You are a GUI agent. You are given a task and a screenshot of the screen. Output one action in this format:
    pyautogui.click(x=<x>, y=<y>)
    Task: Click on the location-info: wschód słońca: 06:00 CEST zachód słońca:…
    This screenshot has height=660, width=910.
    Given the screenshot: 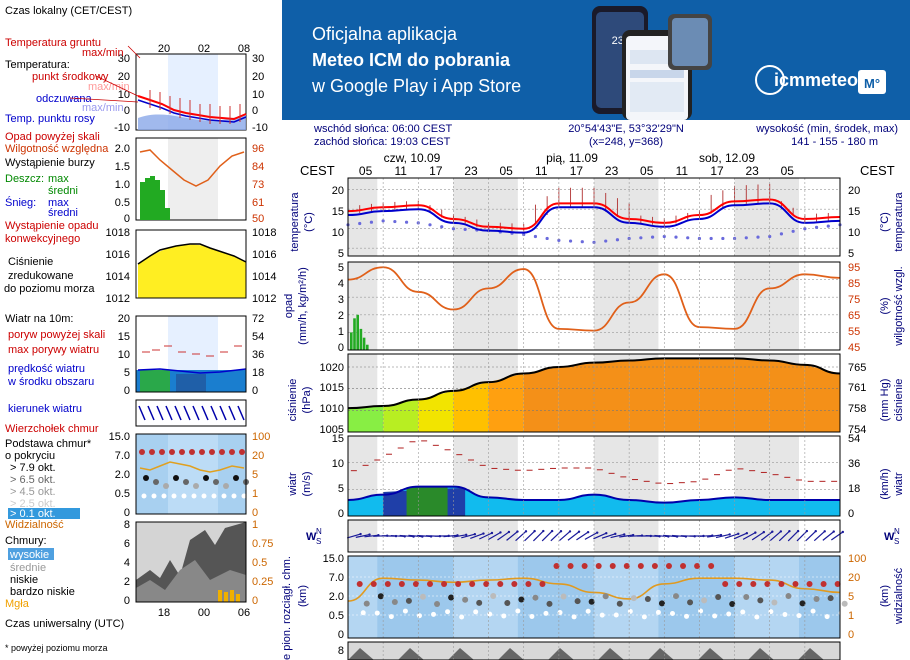 What is the action you would take?
    pyautogui.click(x=596, y=135)
    